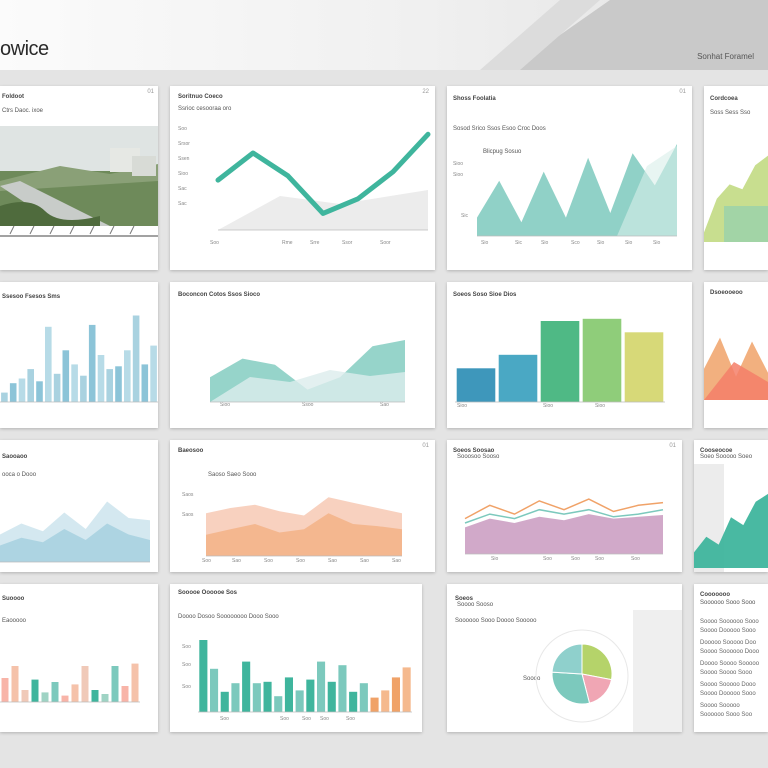 This screenshot has width=768, height=768. Describe the element at coordinates (499, 129) in the screenshot. I see `card-subtitle: Sosod Srico Ssos Esoo Croc Doos` at that location.